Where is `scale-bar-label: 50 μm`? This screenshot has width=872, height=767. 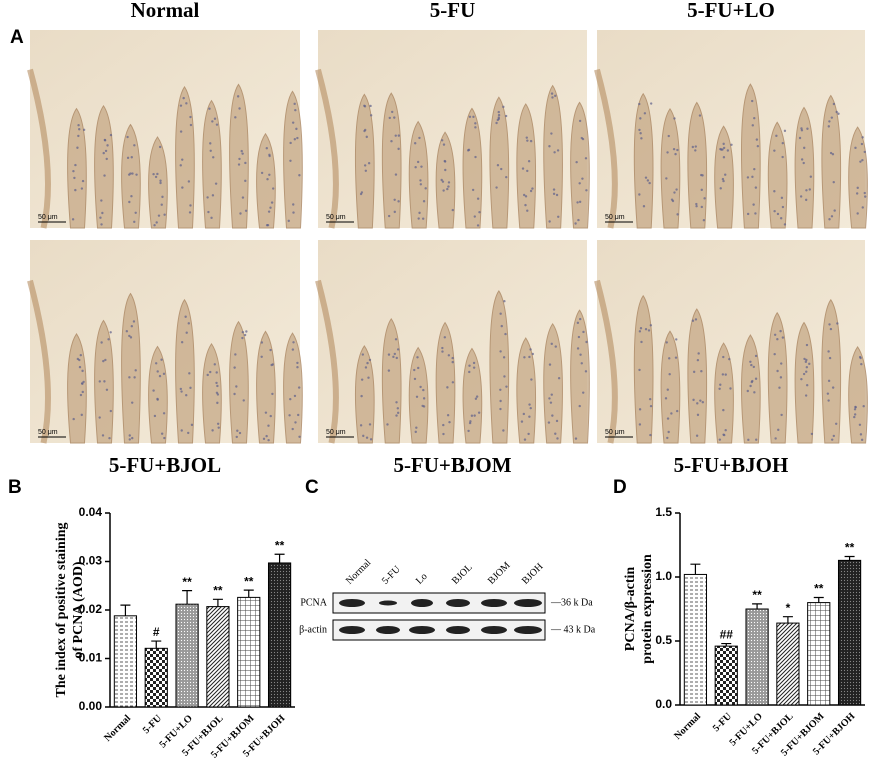 scale-bar-label: 50 μm is located at coordinates (48, 432).